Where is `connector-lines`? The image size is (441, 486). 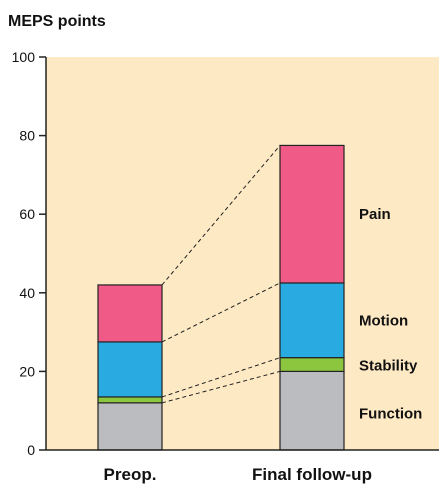
connector-lines is located at coordinates (221, 274).